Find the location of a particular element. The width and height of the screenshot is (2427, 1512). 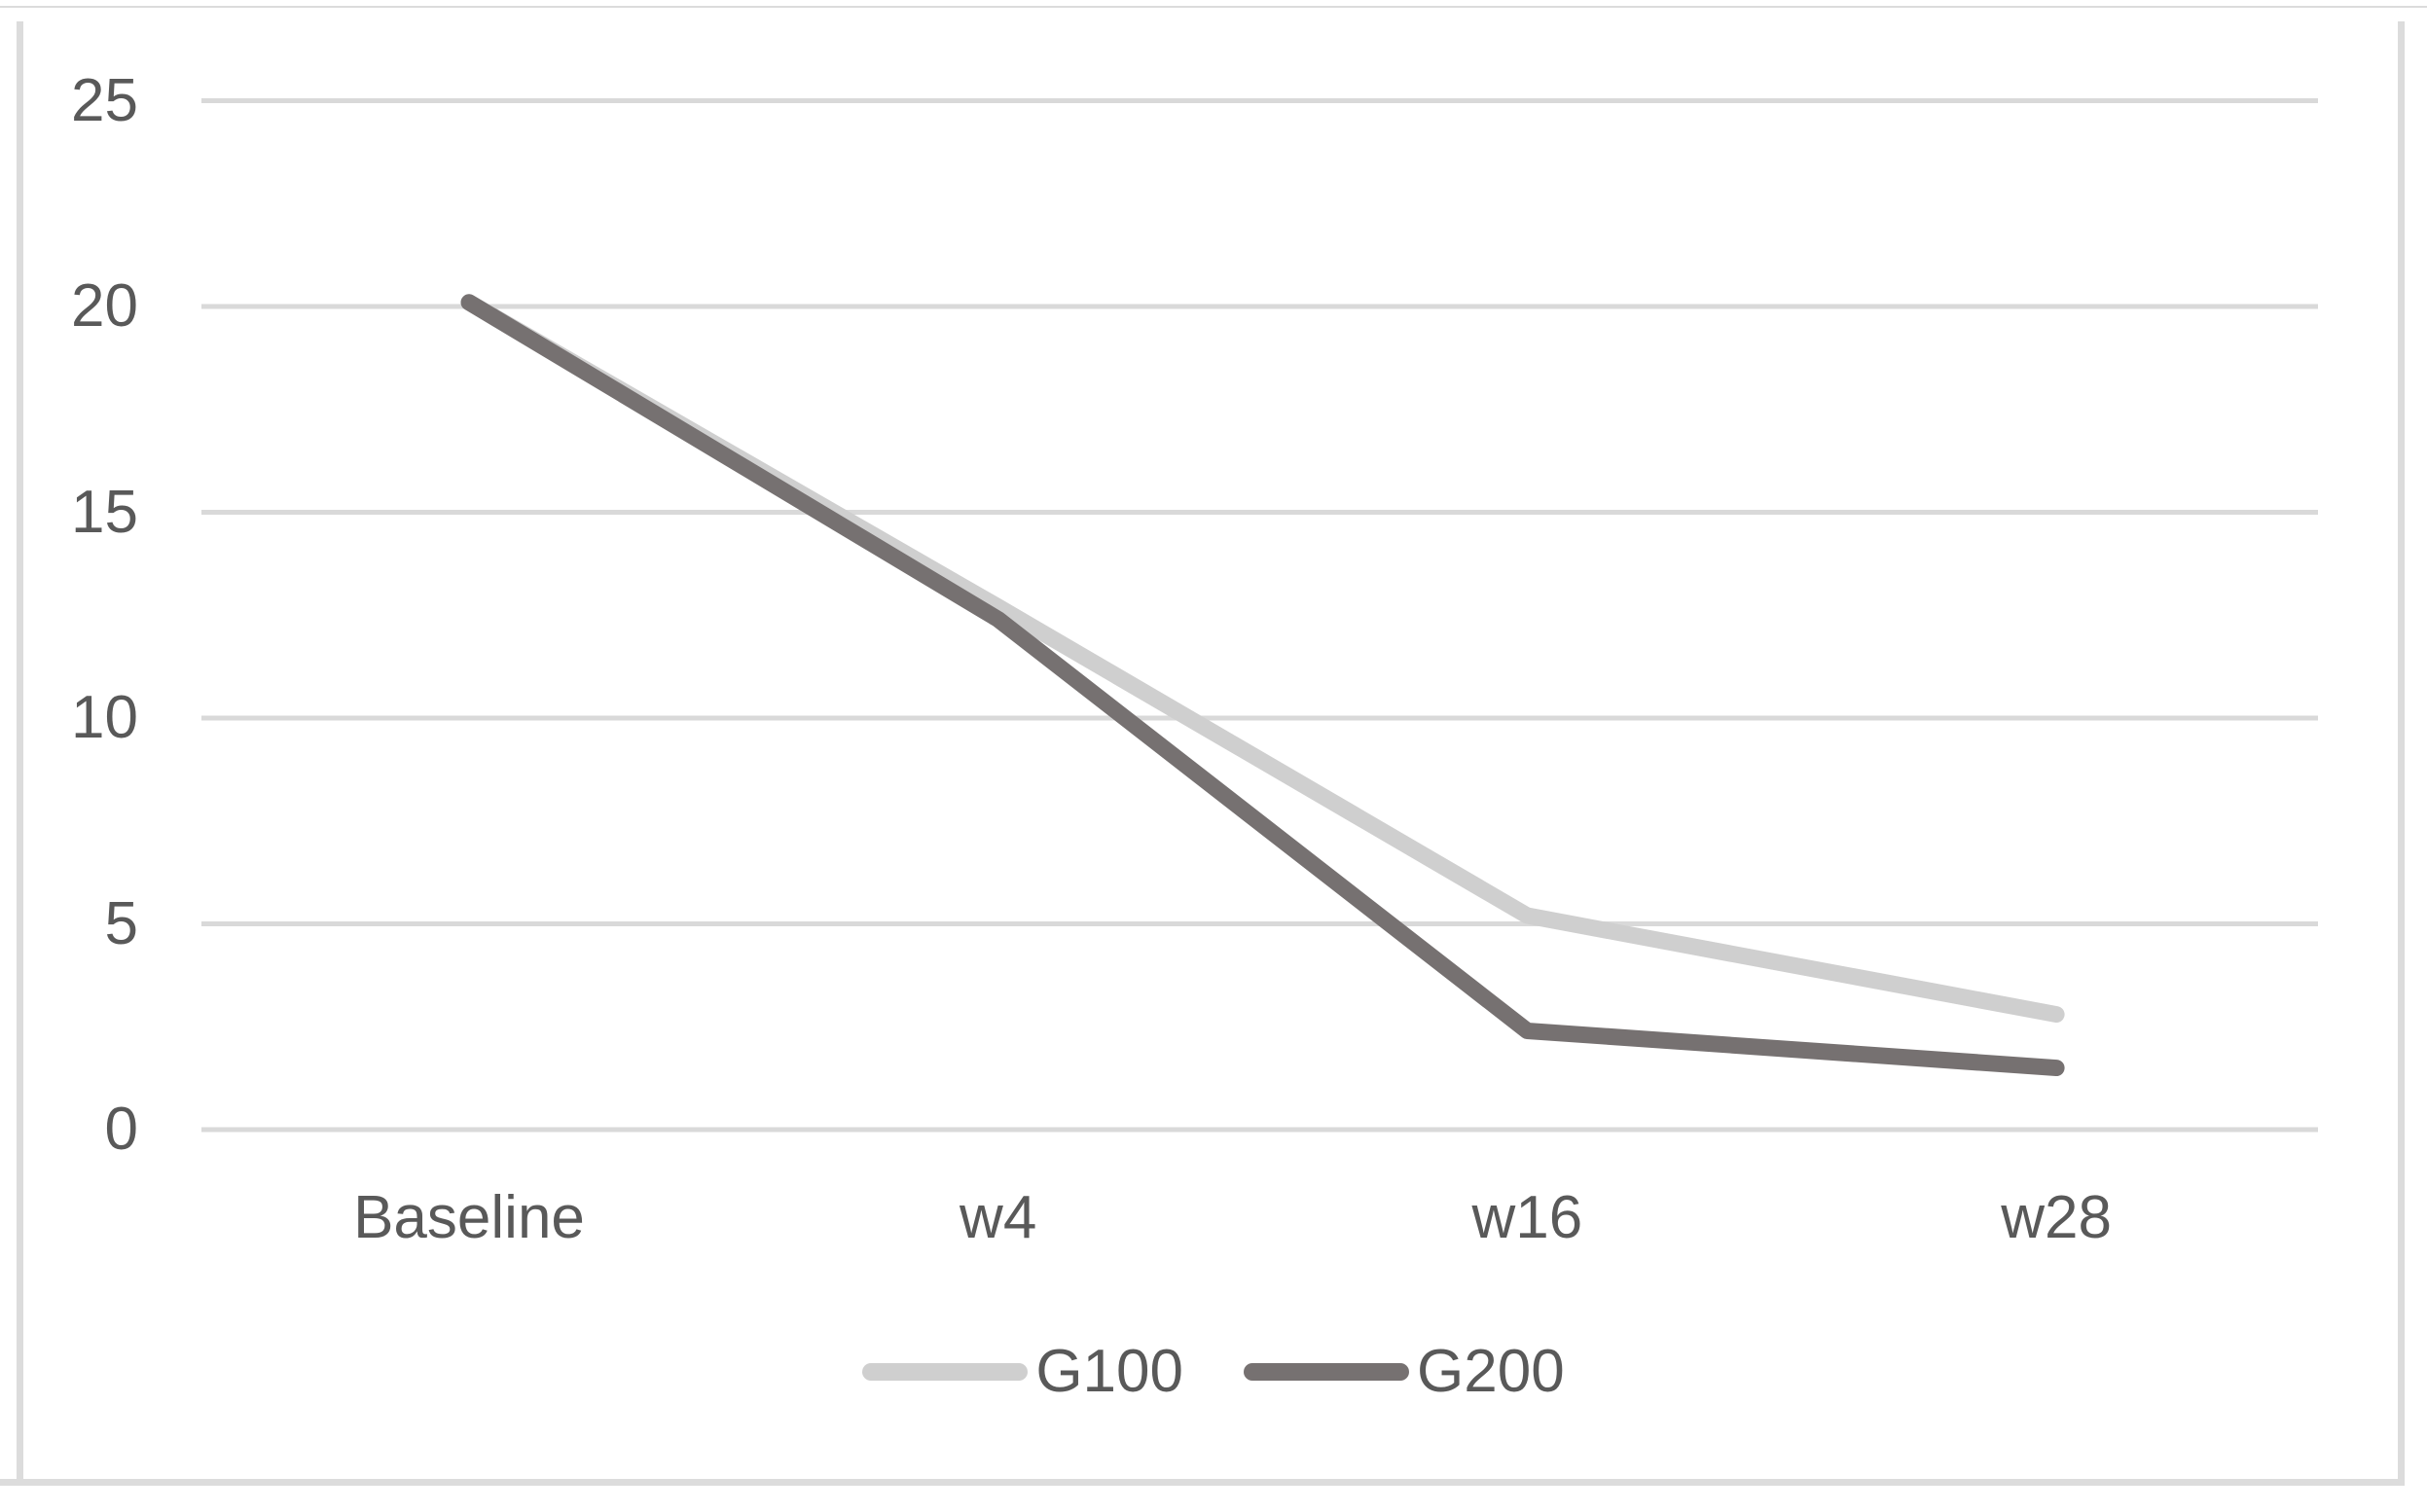

chart-border-top is located at coordinates (1214, 7).